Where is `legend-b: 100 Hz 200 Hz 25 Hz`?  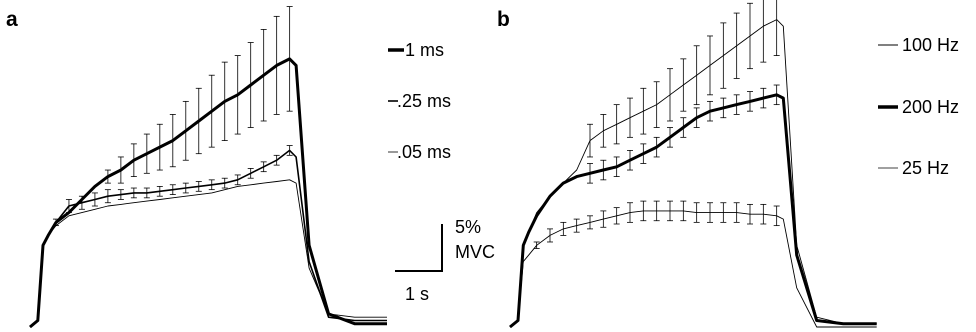 legend-b: 100 Hz 200 Hz 25 Hz is located at coordinates (918, 106).